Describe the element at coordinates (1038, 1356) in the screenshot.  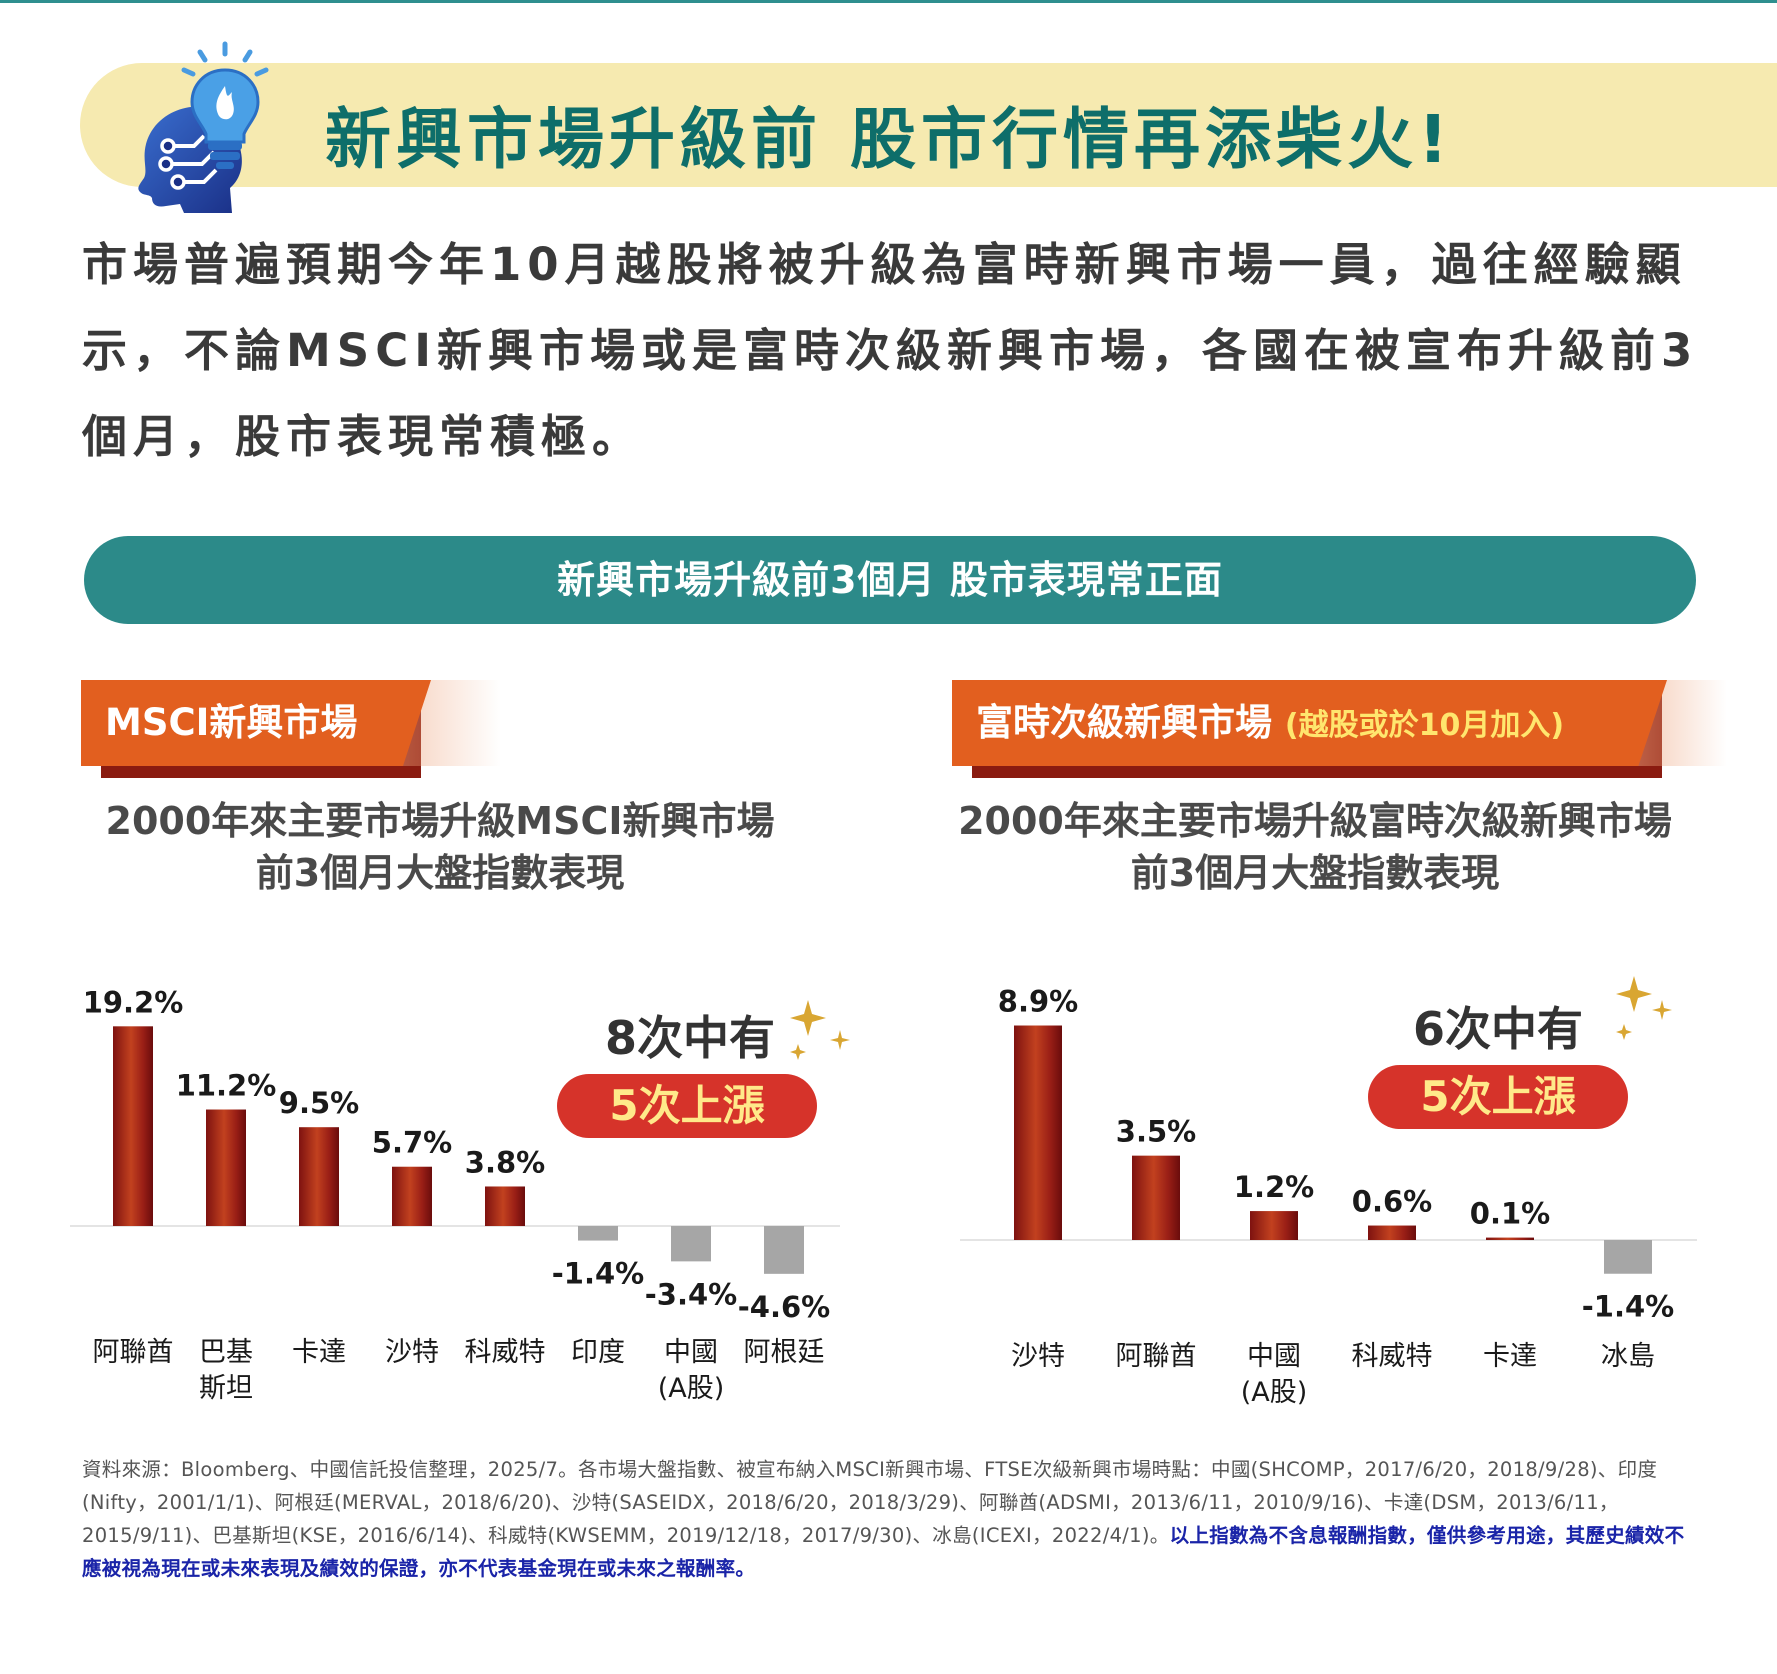
I see `right-category-label-1: 沙特` at that location.